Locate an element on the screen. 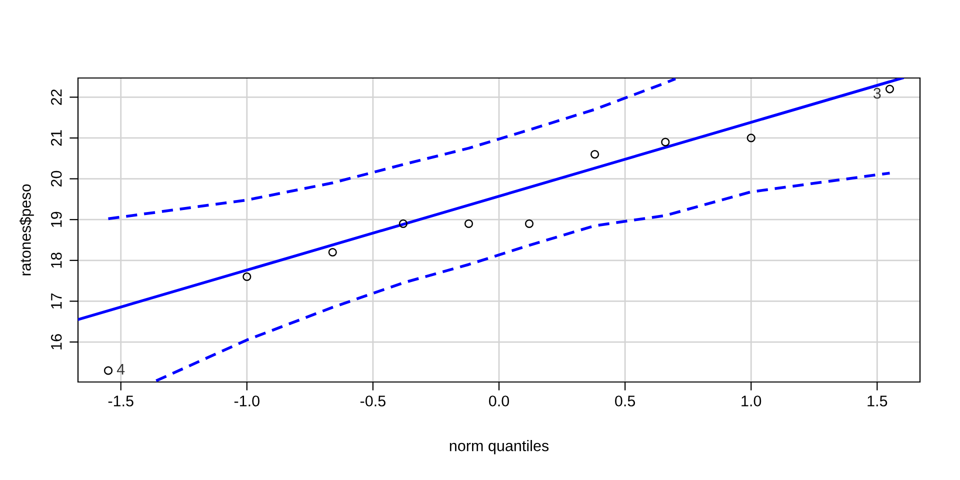  y-tick-label: 22 is located at coordinates (56, 97).